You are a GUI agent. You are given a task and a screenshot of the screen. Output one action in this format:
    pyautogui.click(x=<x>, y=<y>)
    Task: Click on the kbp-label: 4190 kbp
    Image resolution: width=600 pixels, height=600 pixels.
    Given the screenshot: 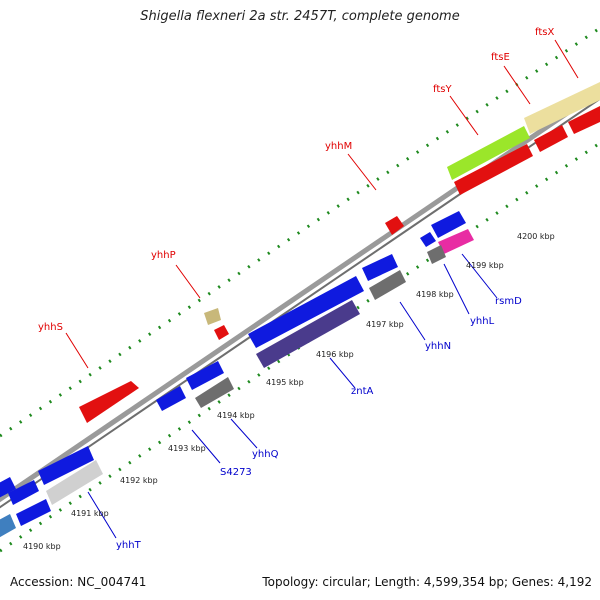 What is the action you would take?
    pyautogui.click(x=42, y=546)
    